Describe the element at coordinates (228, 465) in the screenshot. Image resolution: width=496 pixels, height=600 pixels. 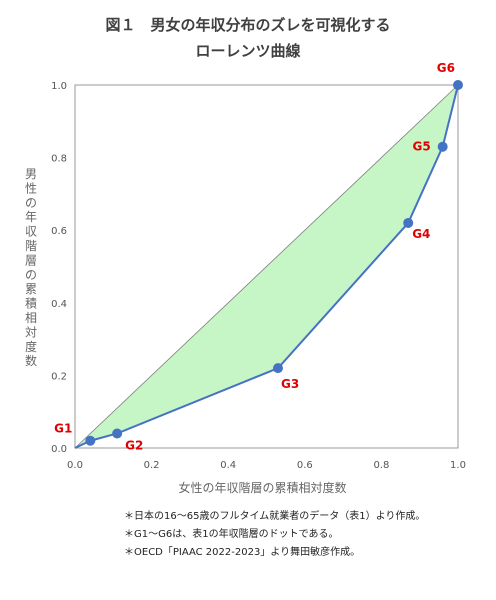
I see `x-tick-label: 0.4` at that location.